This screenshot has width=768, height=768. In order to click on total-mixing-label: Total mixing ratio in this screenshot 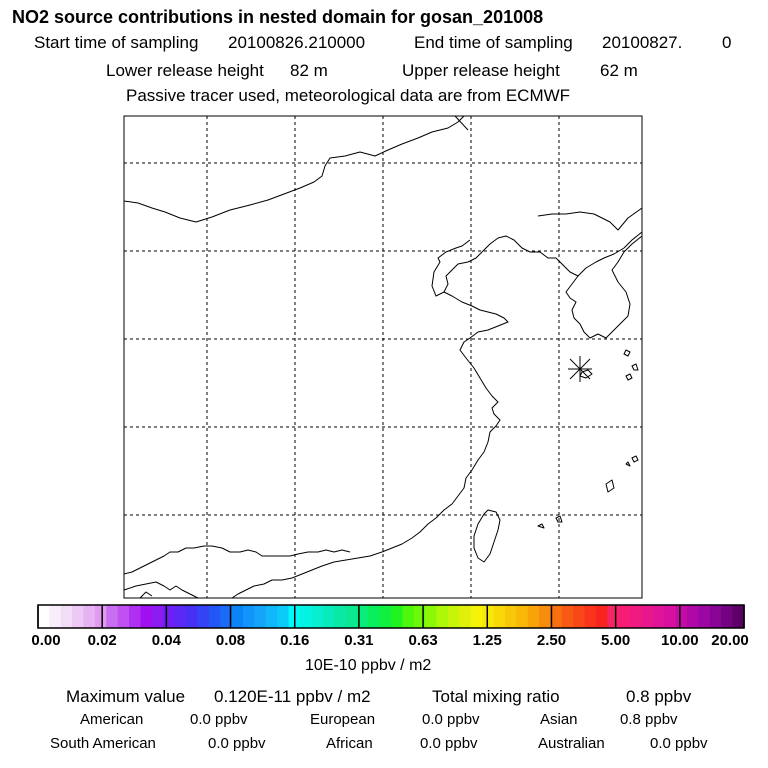, I will do `click(496, 696)`.